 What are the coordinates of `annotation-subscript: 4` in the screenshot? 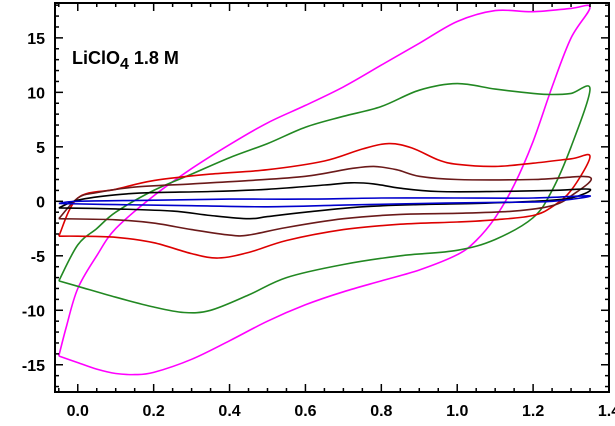 It's located at (124, 64).